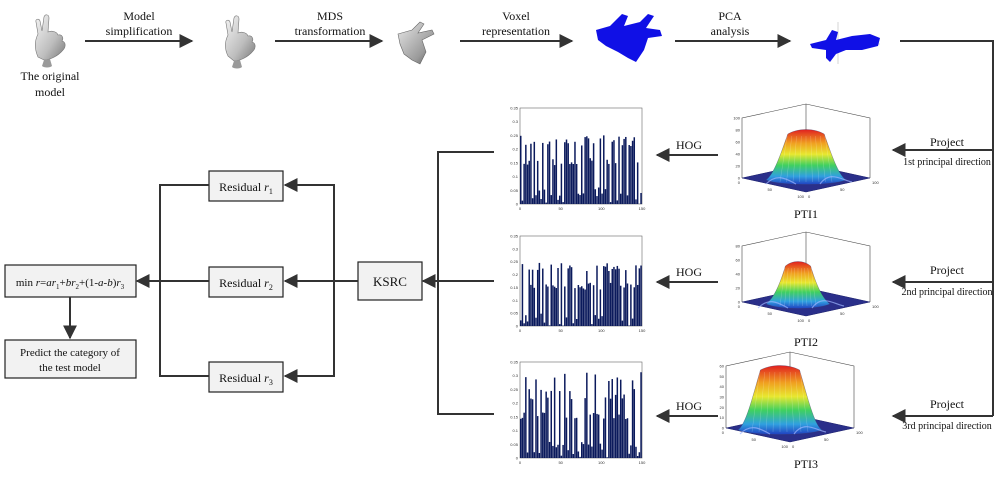 This screenshot has height=480, width=1000. Describe the element at coordinates (739, 306) in the screenshot. I see `pti-xtick: 0` at that location.